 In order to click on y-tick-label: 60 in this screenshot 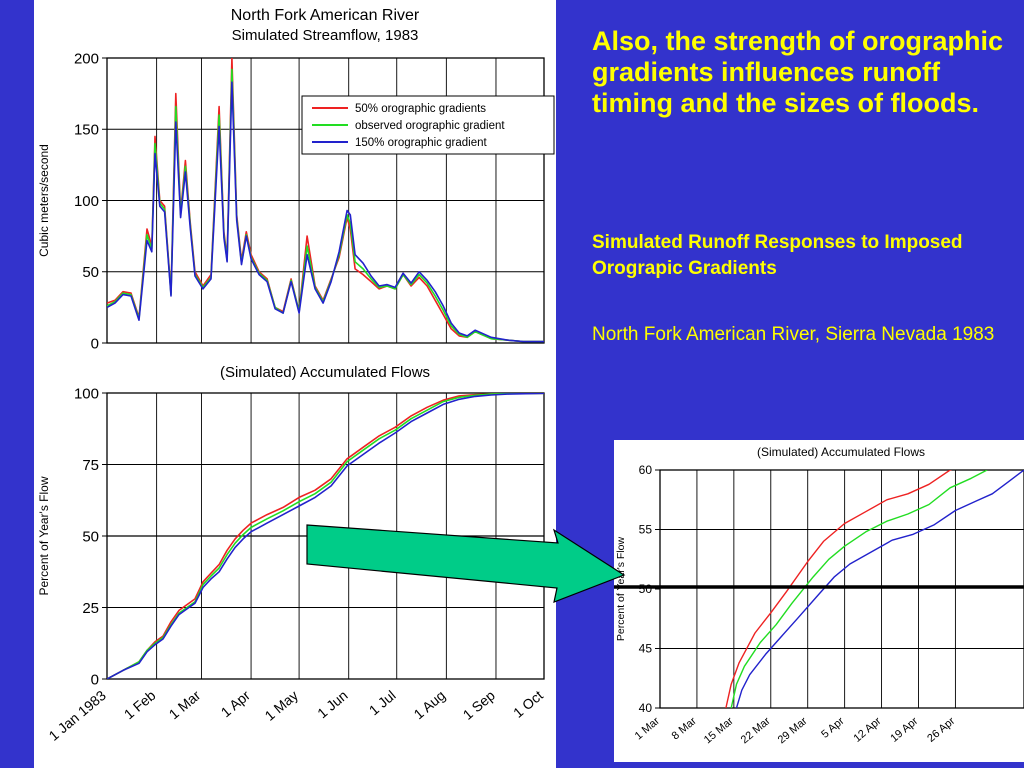, I will do `click(646, 470)`.